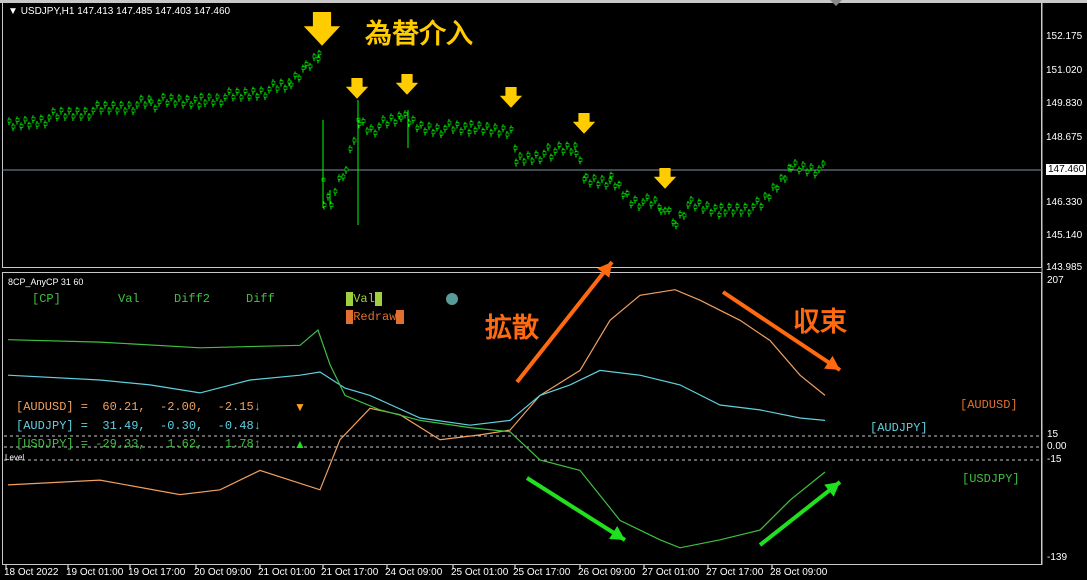 The width and height of the screenshot is (1087, 580). What do you see at coordinates (452, 299) in the screenshot?
I see `status-dot` at bounding box center [452, 299].